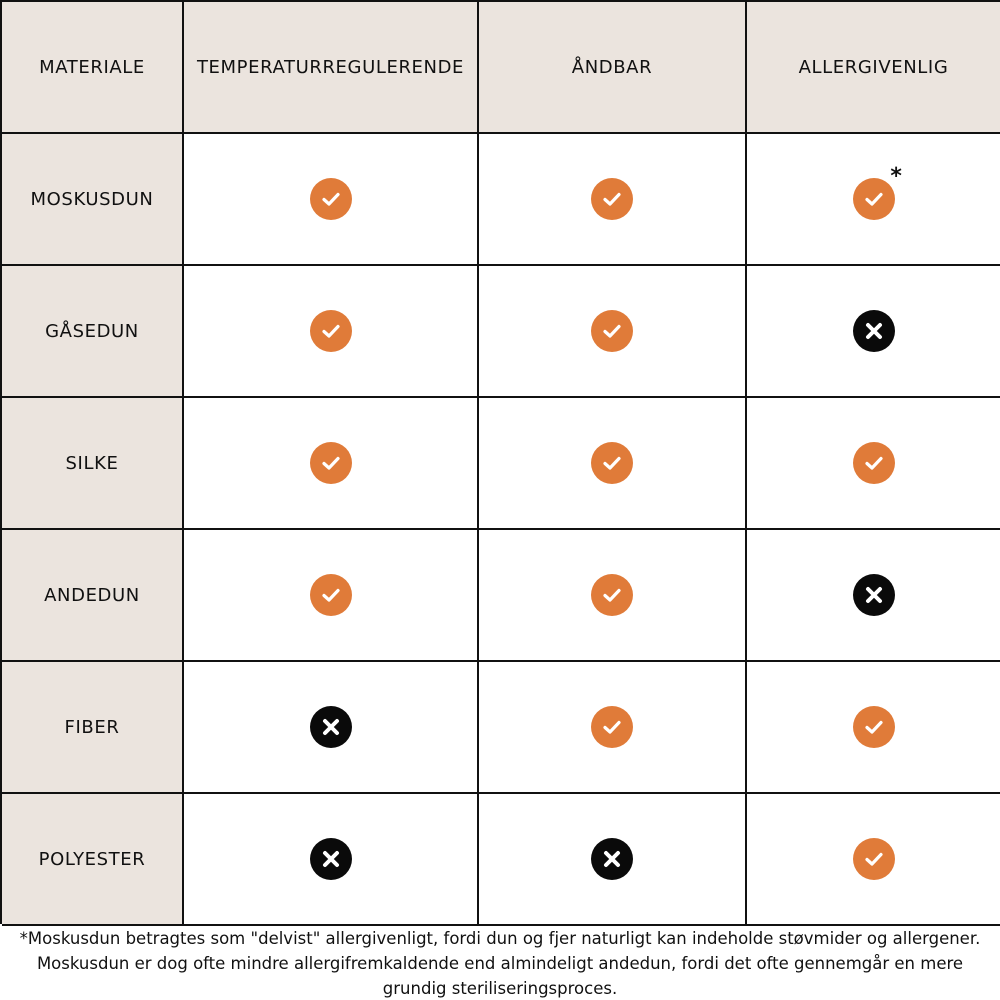  What do you see at coordinates (877, 193) in the screenshot?
I see `check-circle-icon: *` at bounding box center [877, 193].